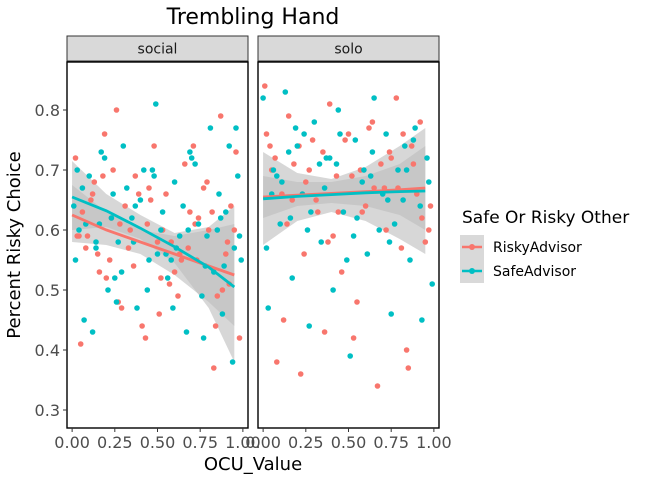 This screenshot has height=480, width=672. I want to click on strip-social-background, so click(157, 48).